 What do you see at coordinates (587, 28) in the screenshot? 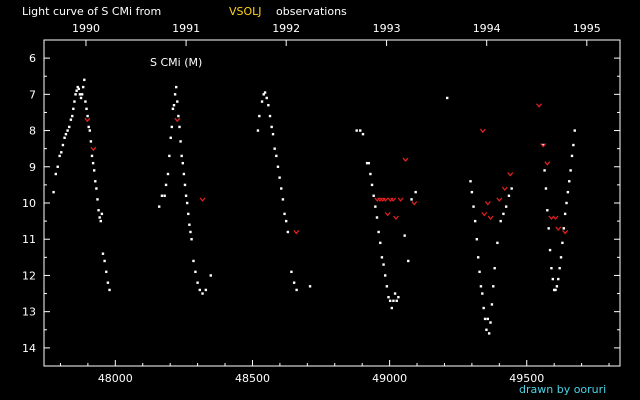
I see `year-tick-label: 1995` at bounding box center [587, 28].